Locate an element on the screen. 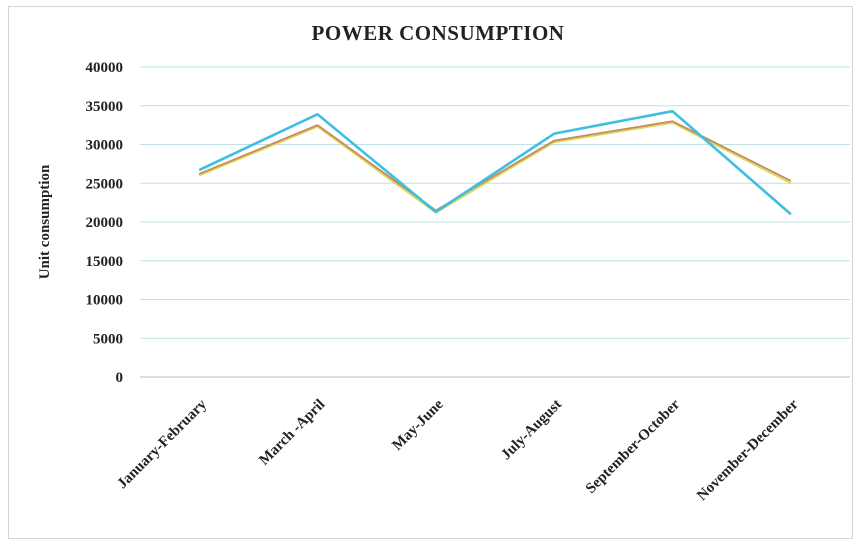  x-tick-label: May-June is located at coordinates (418, 425).